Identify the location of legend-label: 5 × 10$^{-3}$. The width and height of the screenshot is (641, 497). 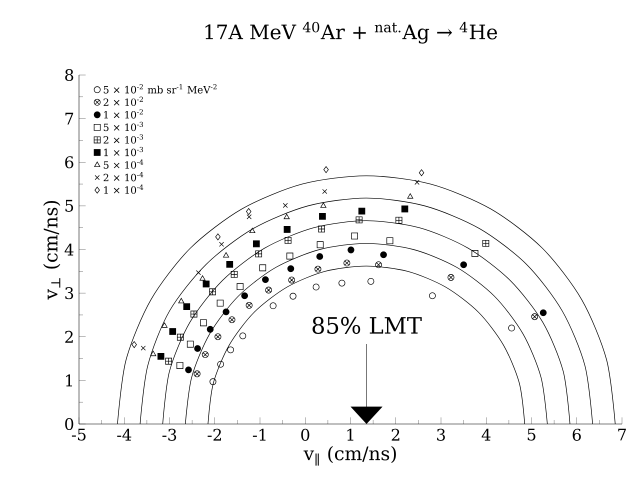
(124, 127).